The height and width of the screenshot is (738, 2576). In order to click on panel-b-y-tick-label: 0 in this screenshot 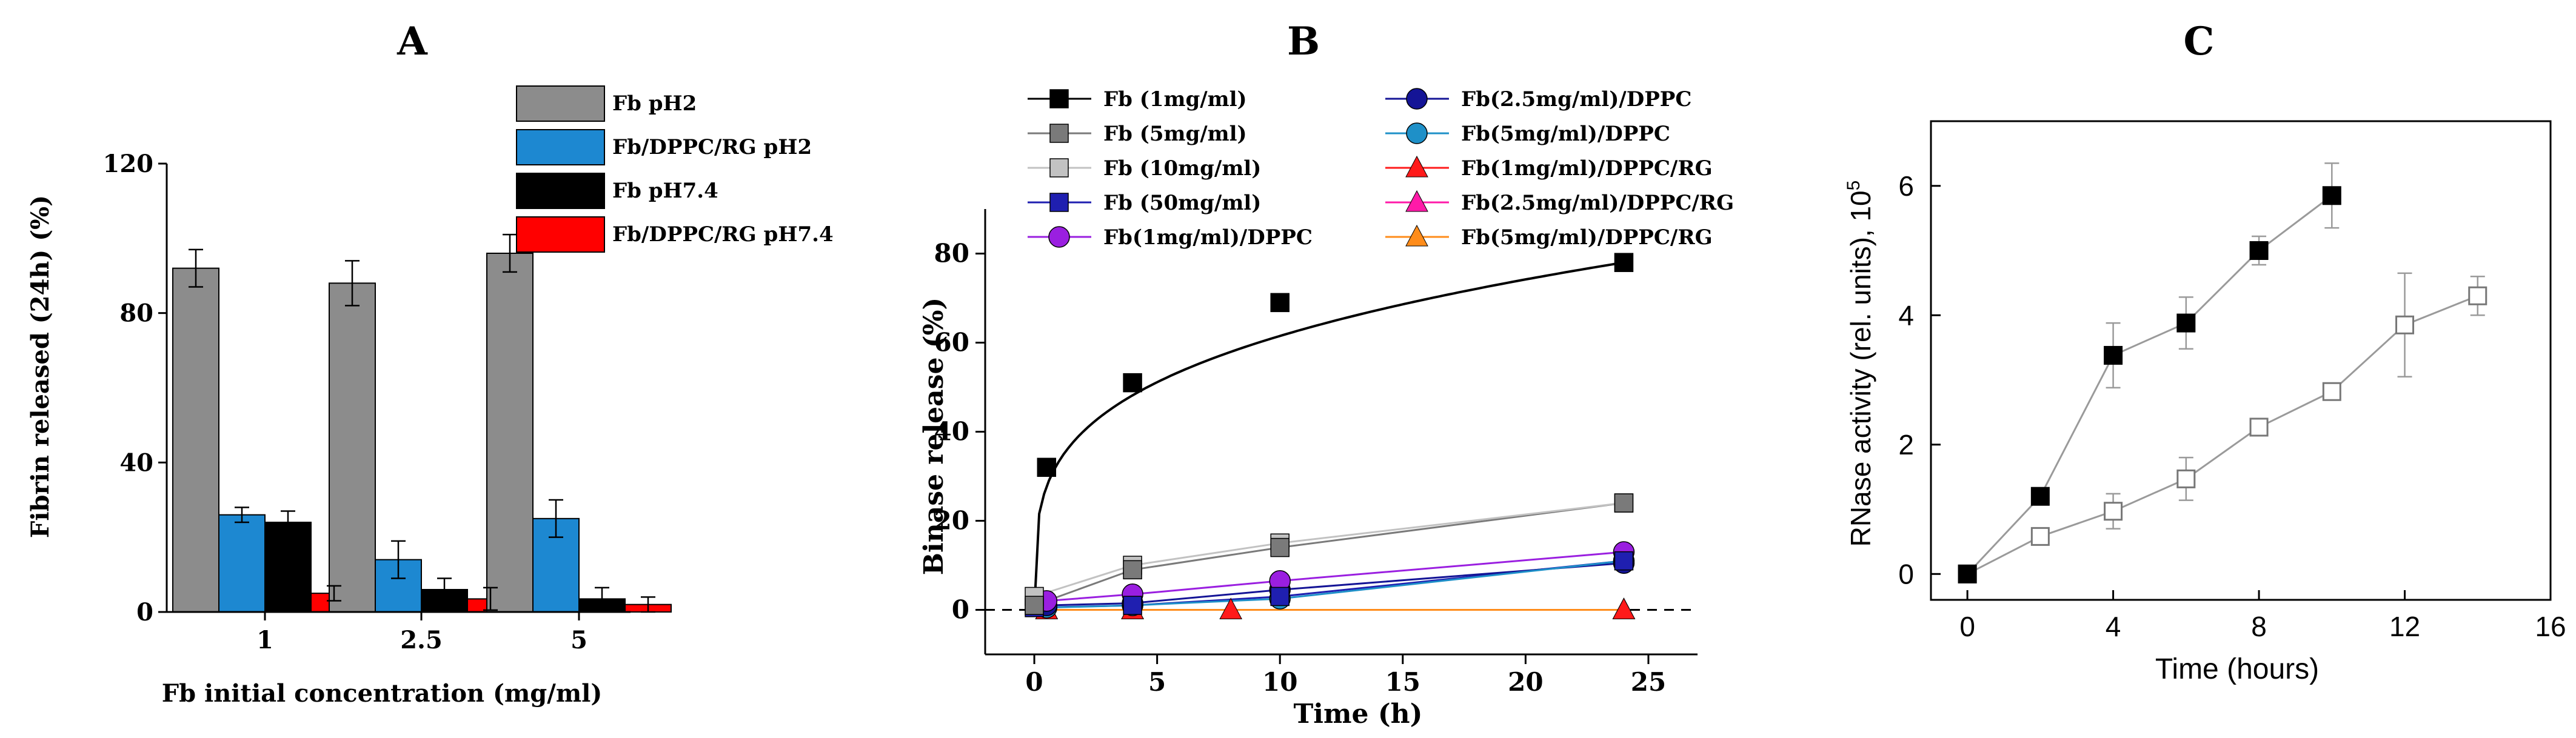, I will do `click(960, 610)`.